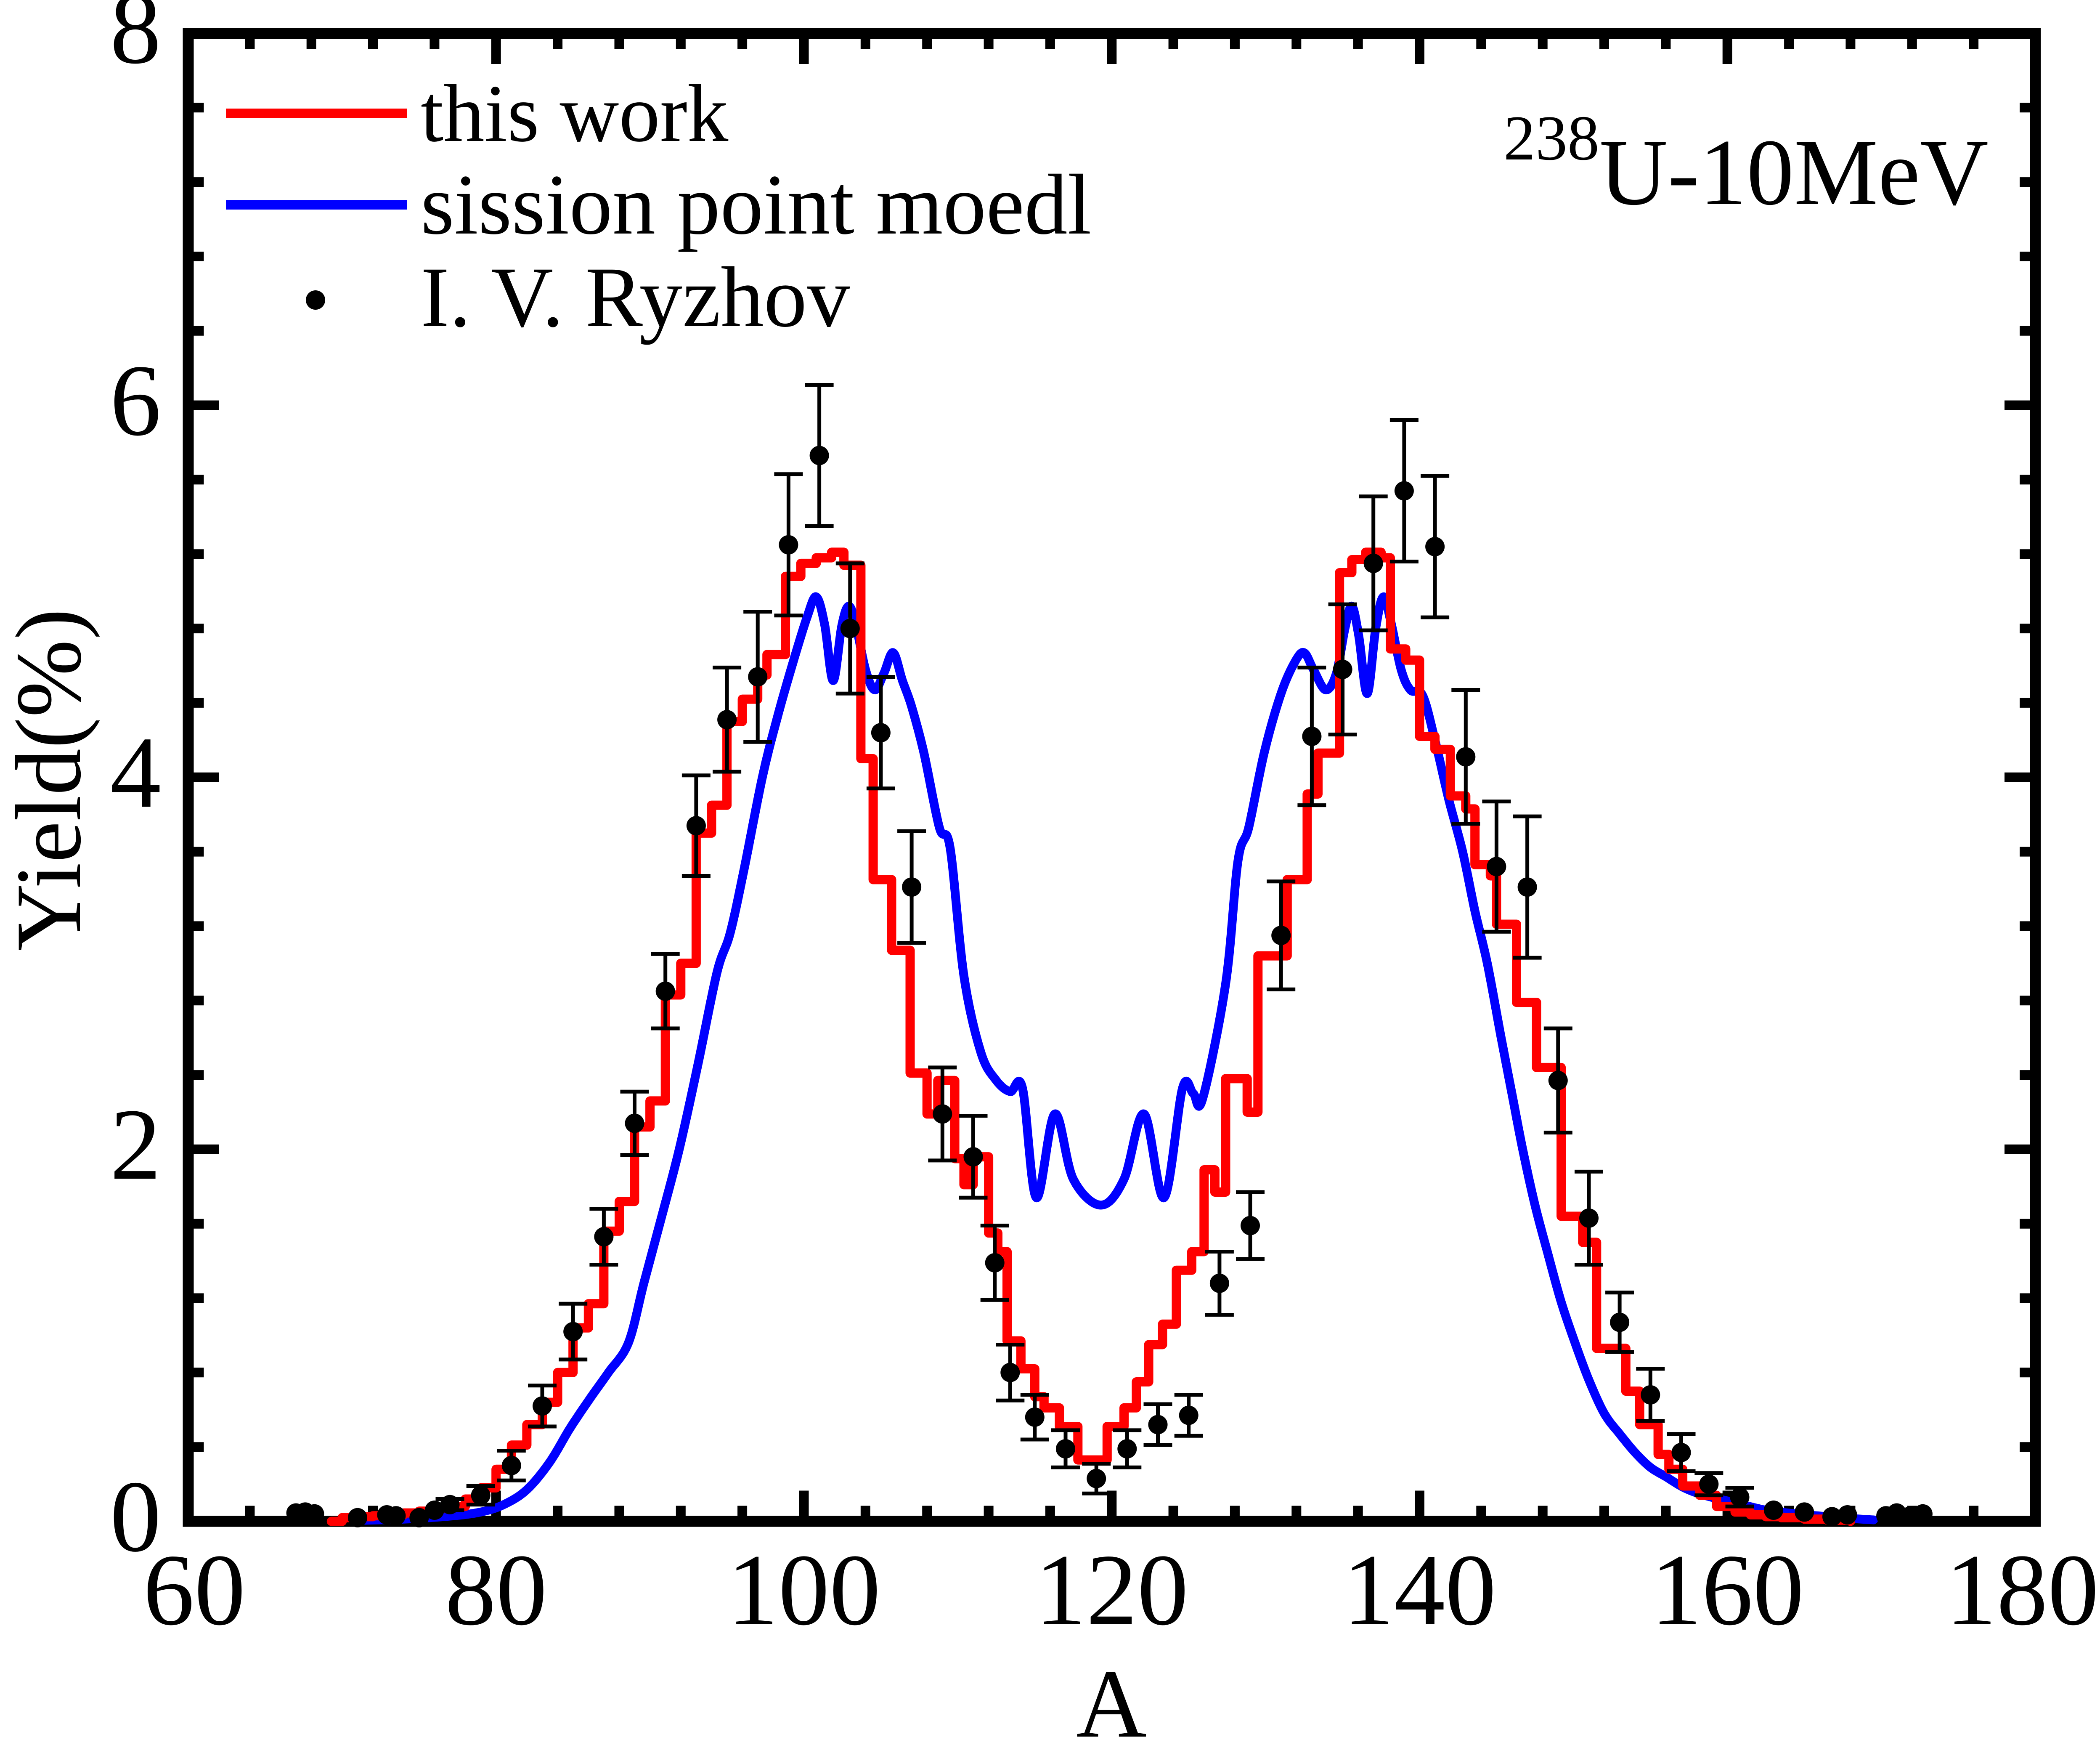 The height and width of the screenshot is (1737, 2100). What do you see at coordinates (1112, 1590) in the screenshot?
I see `svg-text: 120` at bounding box center [1112, 1590].